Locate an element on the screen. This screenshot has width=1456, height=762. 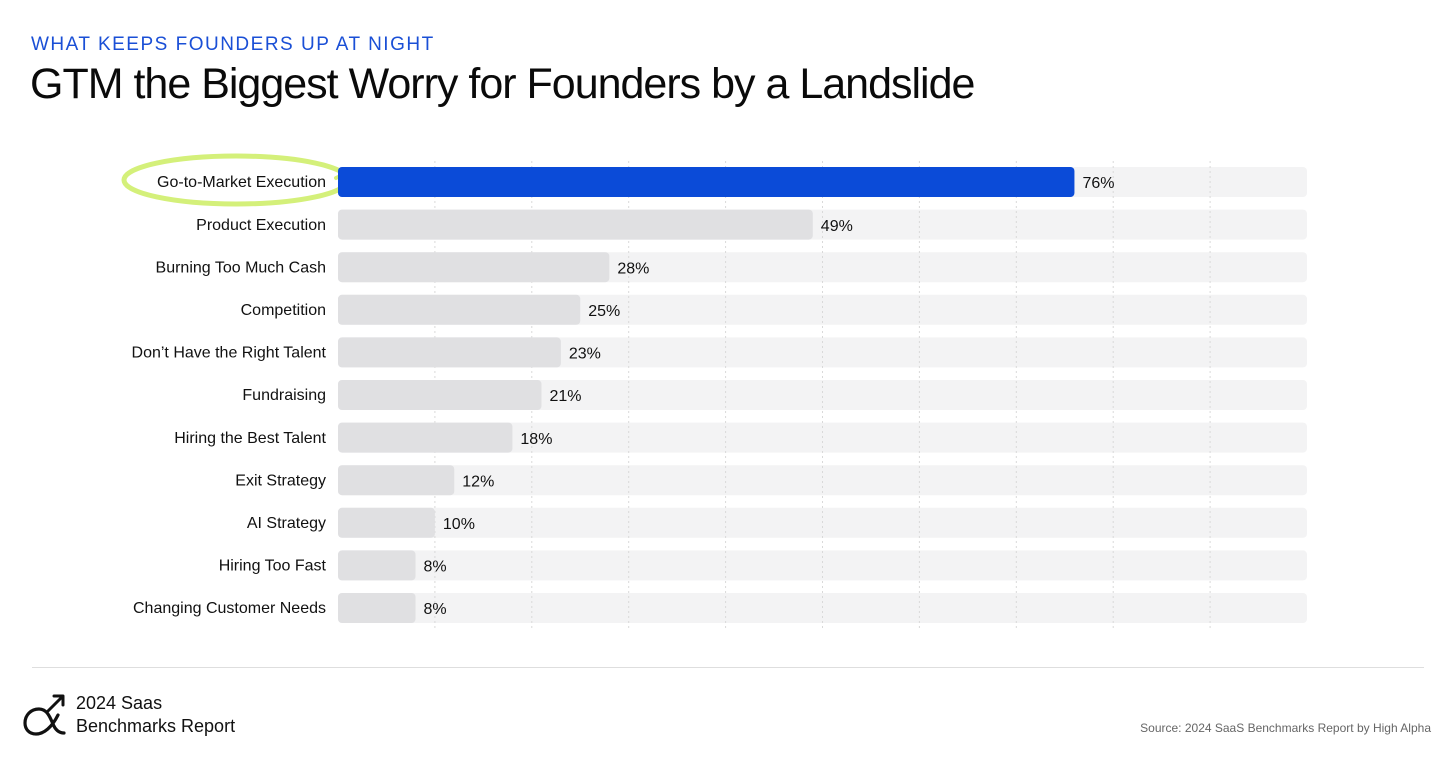
value-label: 18% is located at coordinates (536, 439).